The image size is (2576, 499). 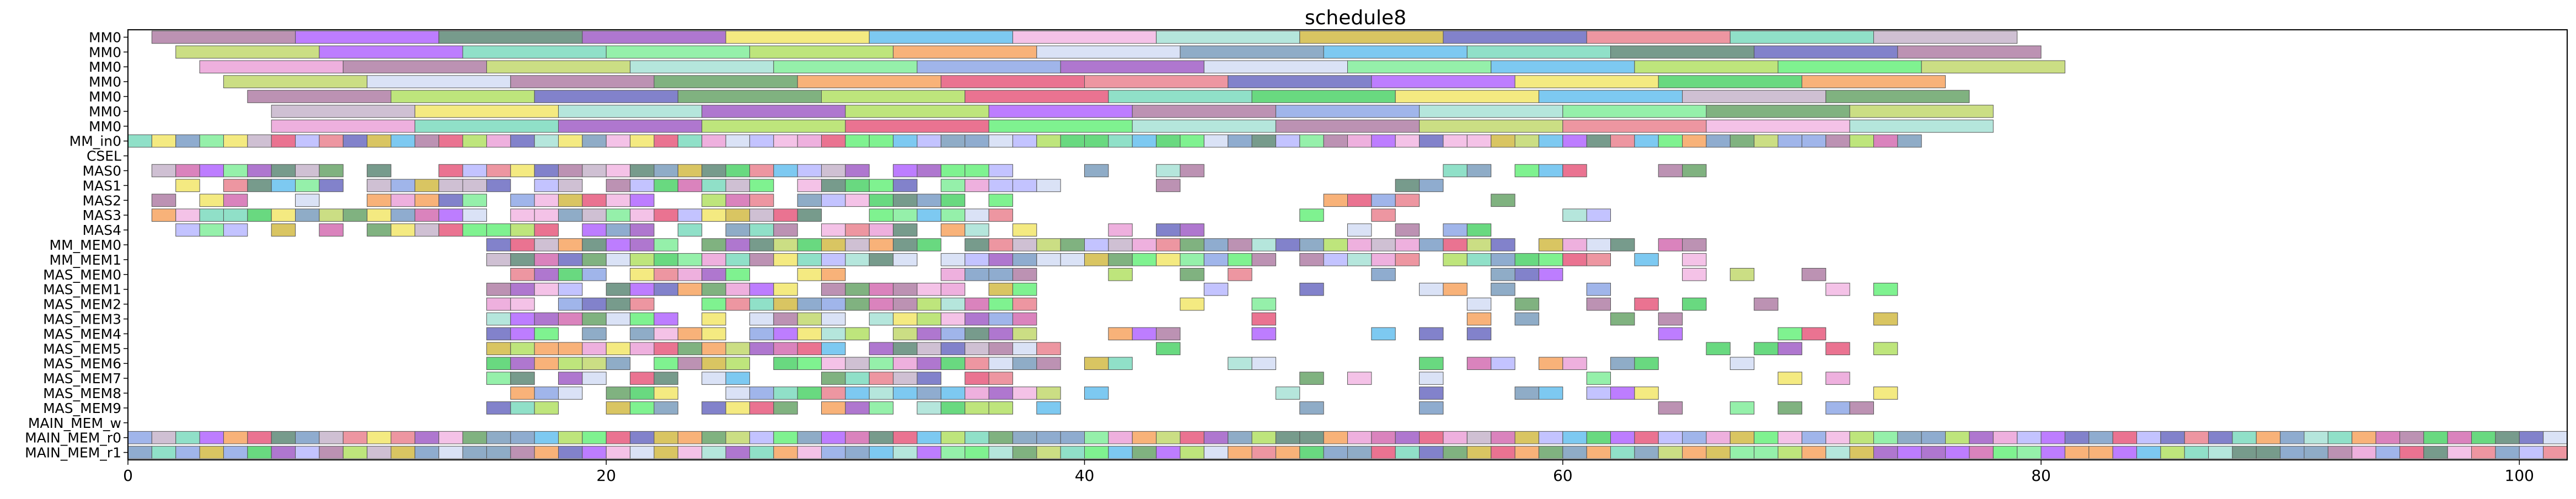 I want to click on y-tick-label: MM0, so click(x=105, y=127).